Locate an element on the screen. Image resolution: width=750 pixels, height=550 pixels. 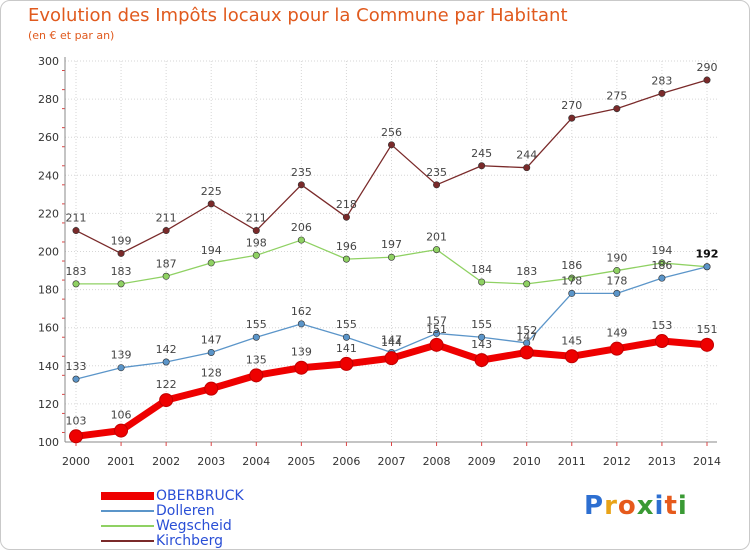
legend-item-kirchberg: Kirchberg is located at coordinates (172, 540).